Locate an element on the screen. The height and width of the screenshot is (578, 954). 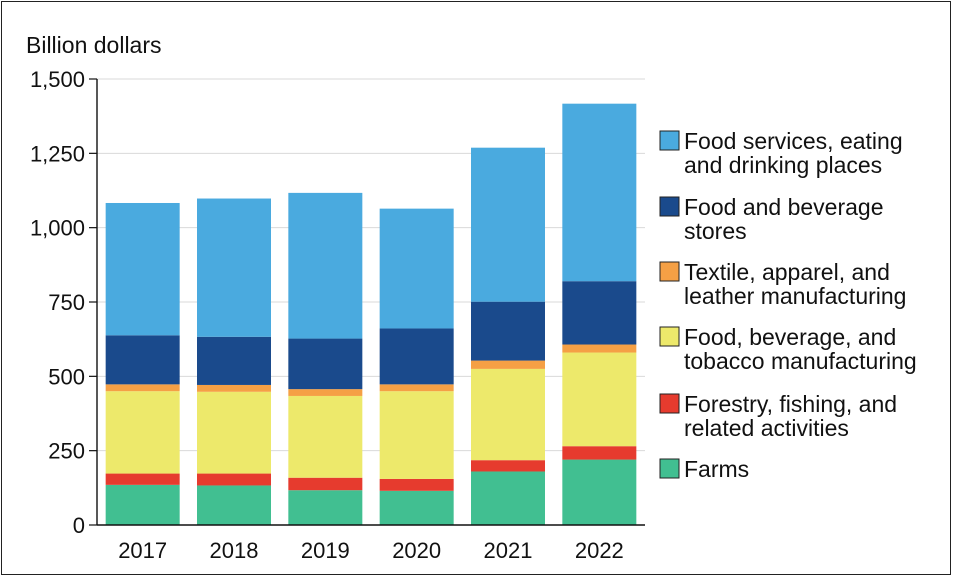
y-axis-label: Billion dollars is located at coordinates (94, 45).